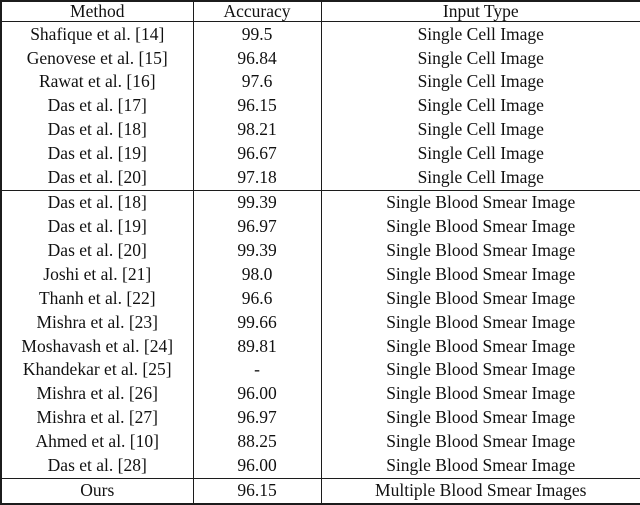 This screenshot has height=505, width=640. I want to click on method-cell: Mishra et al. [27], so click(97, 417).